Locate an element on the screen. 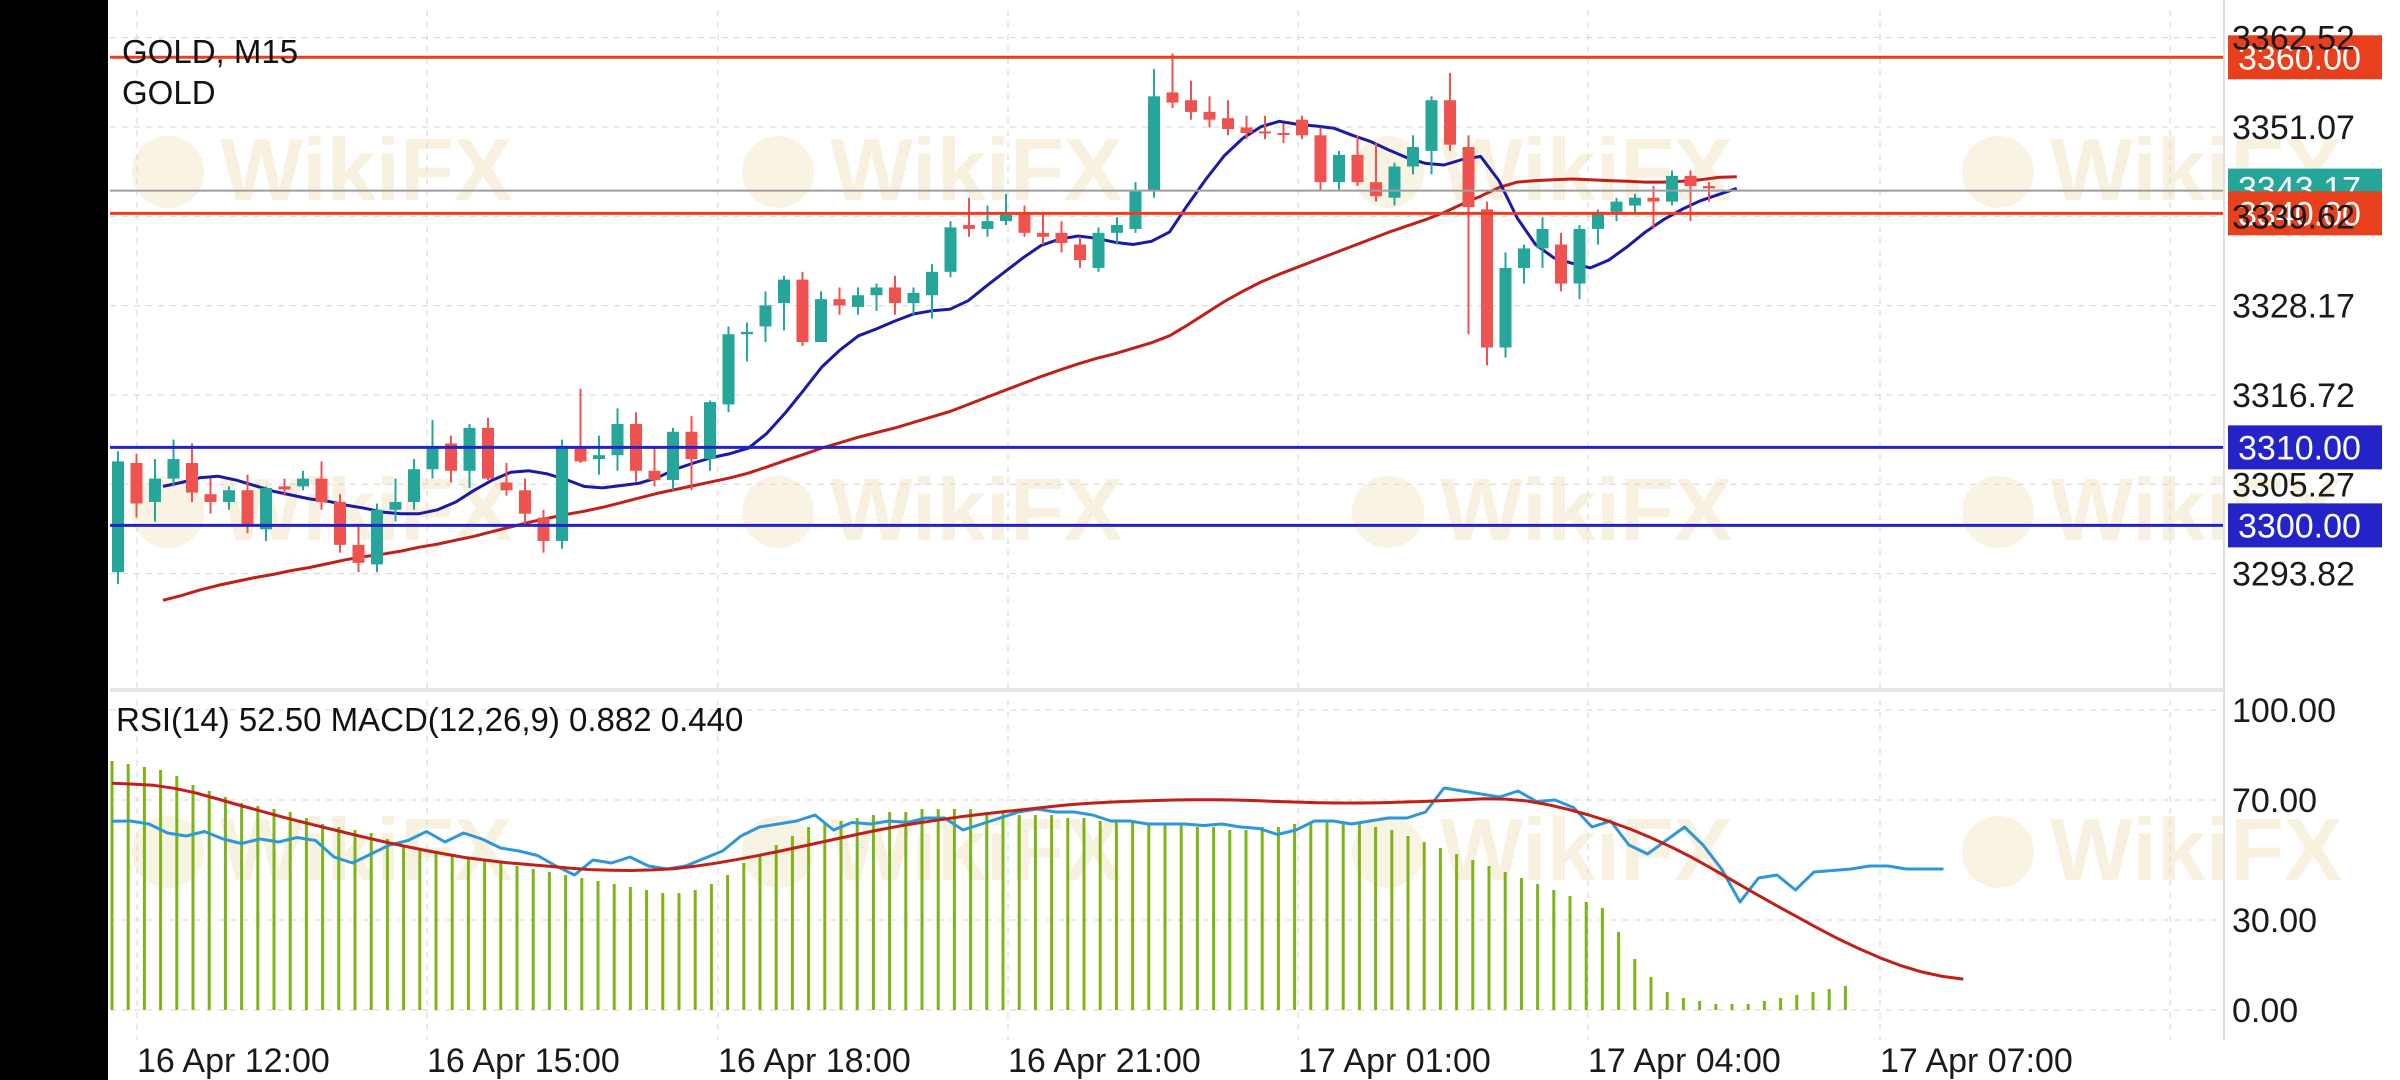 The width and height of the screenshot is (2400, 1080). time-tick-label: 17 Apr 01:00 is located at coordinates (1394, 1061).